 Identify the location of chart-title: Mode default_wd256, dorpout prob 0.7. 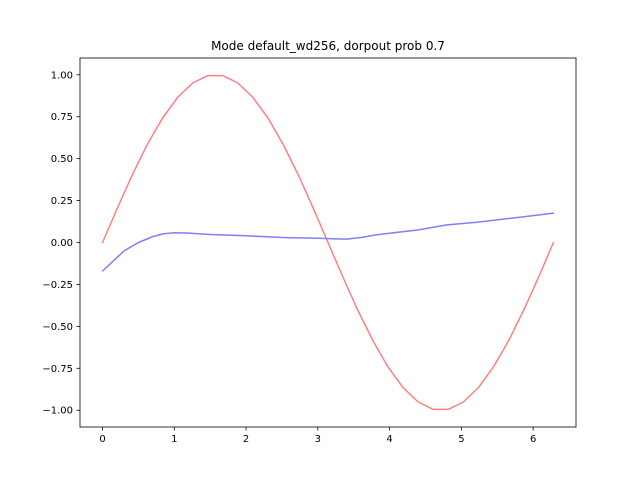
(328, 46).